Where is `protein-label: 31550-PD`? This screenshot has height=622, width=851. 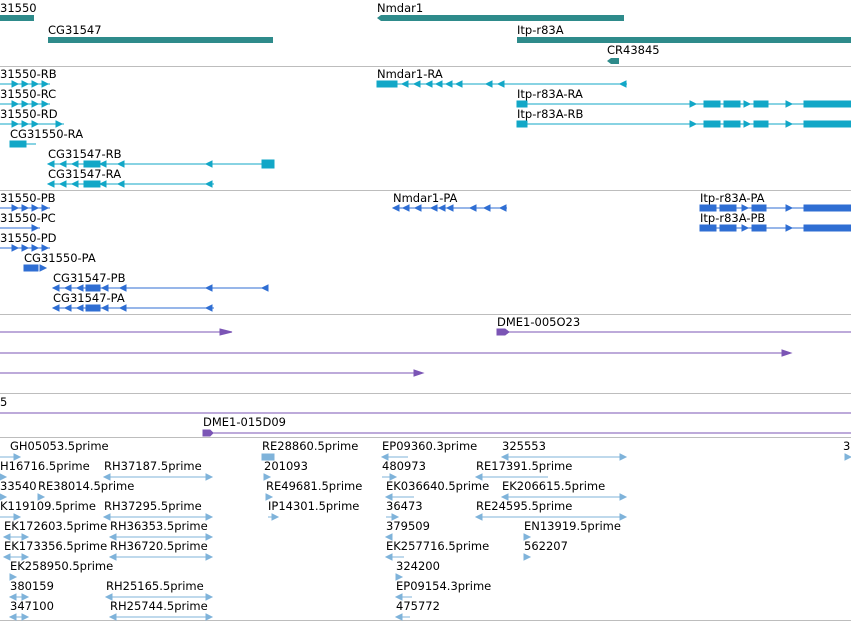
protein-label: 31550-PD is located at coordinates (28, 238).